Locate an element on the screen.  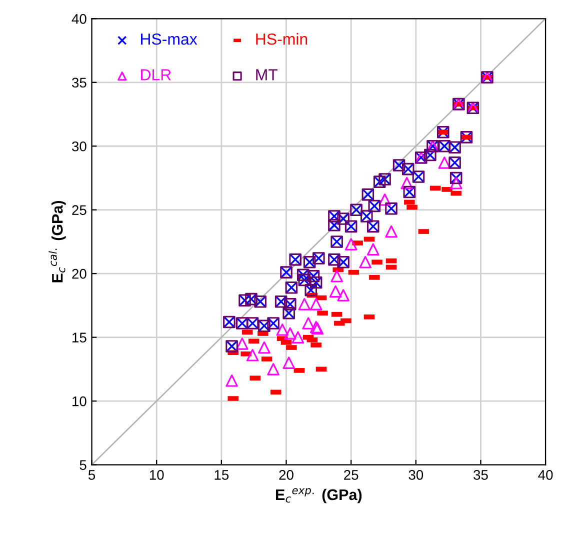
x-tick-label: 5 is located at coordinates (92, 475).